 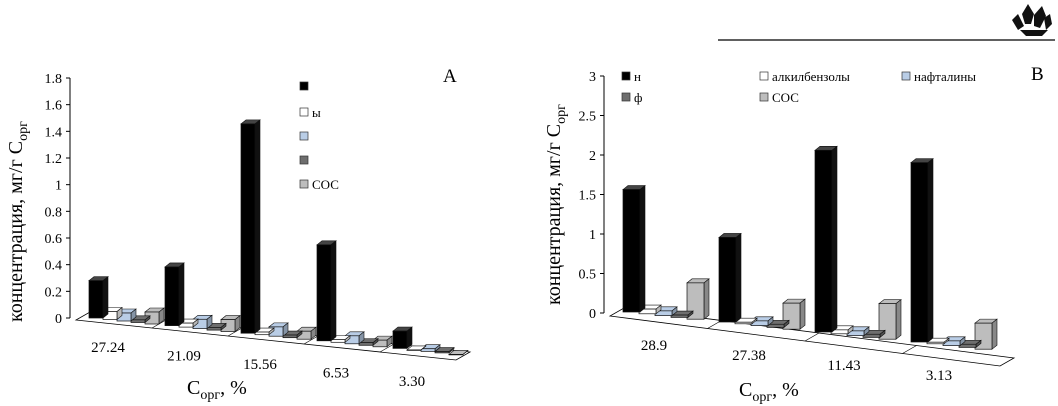 I want to click on chart-a-floor, so click(x=273, y=336).